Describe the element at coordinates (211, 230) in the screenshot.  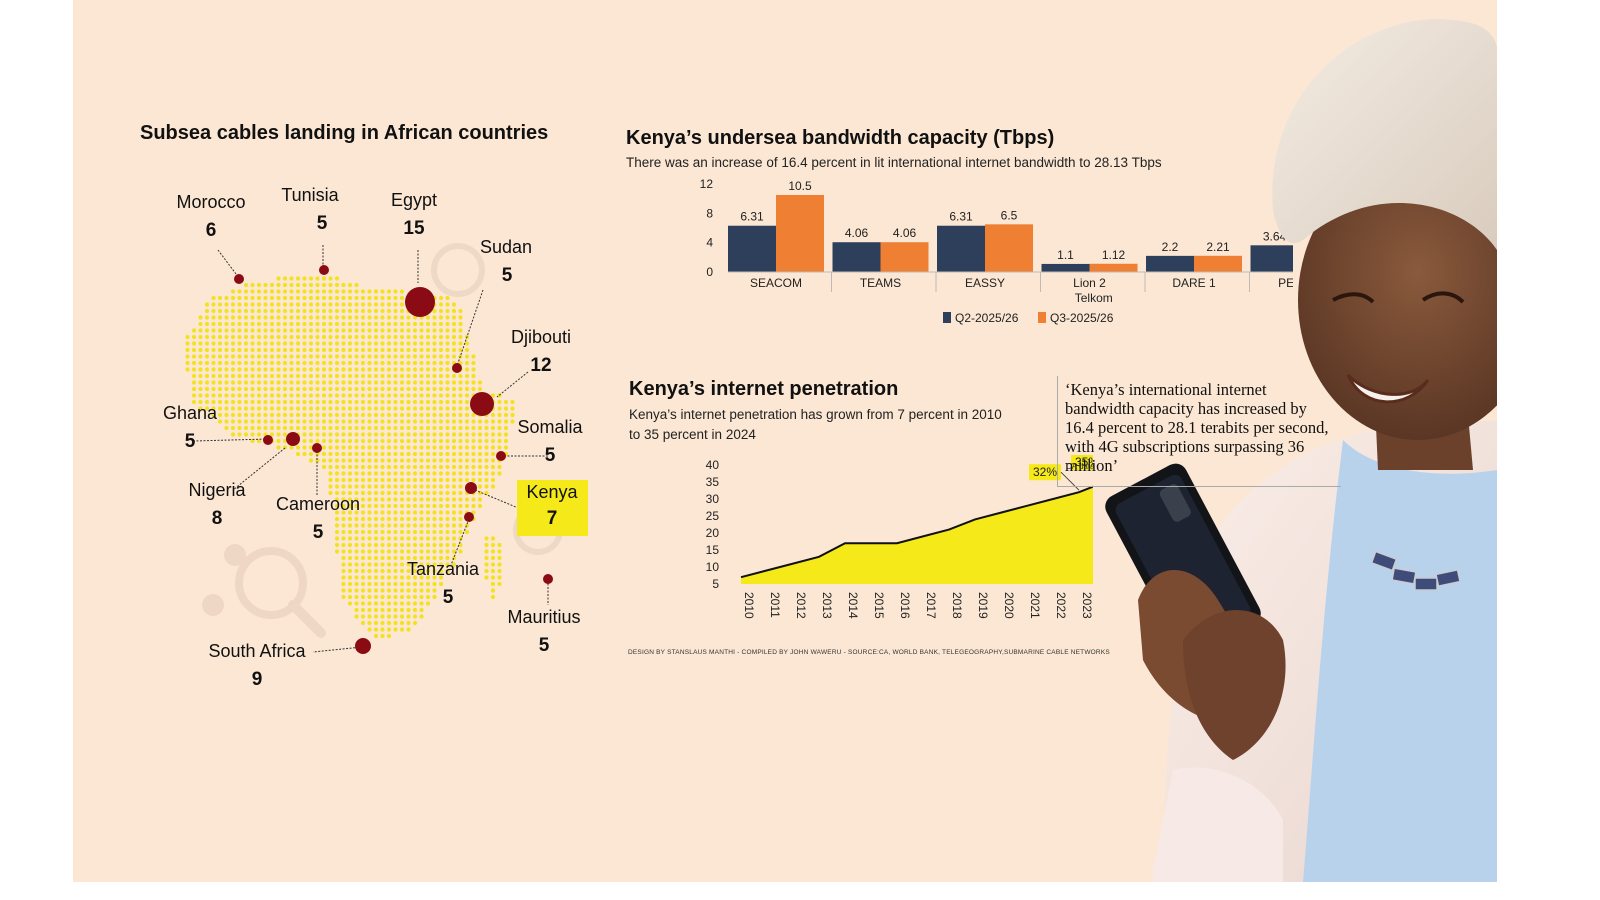
I see `country-count-morocco: 6` at that location.